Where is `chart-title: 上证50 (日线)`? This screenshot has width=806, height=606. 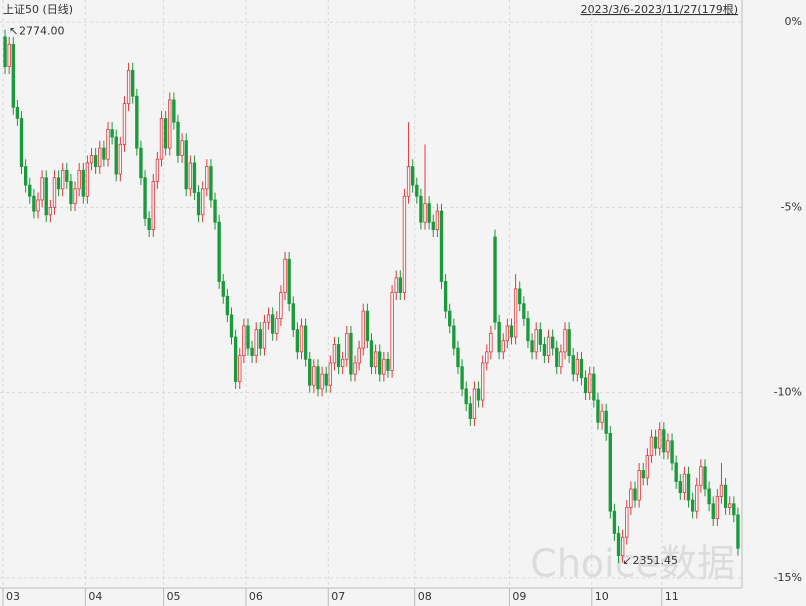 chart-title: 上证50 (日线) is located at coordinates (38, 9).